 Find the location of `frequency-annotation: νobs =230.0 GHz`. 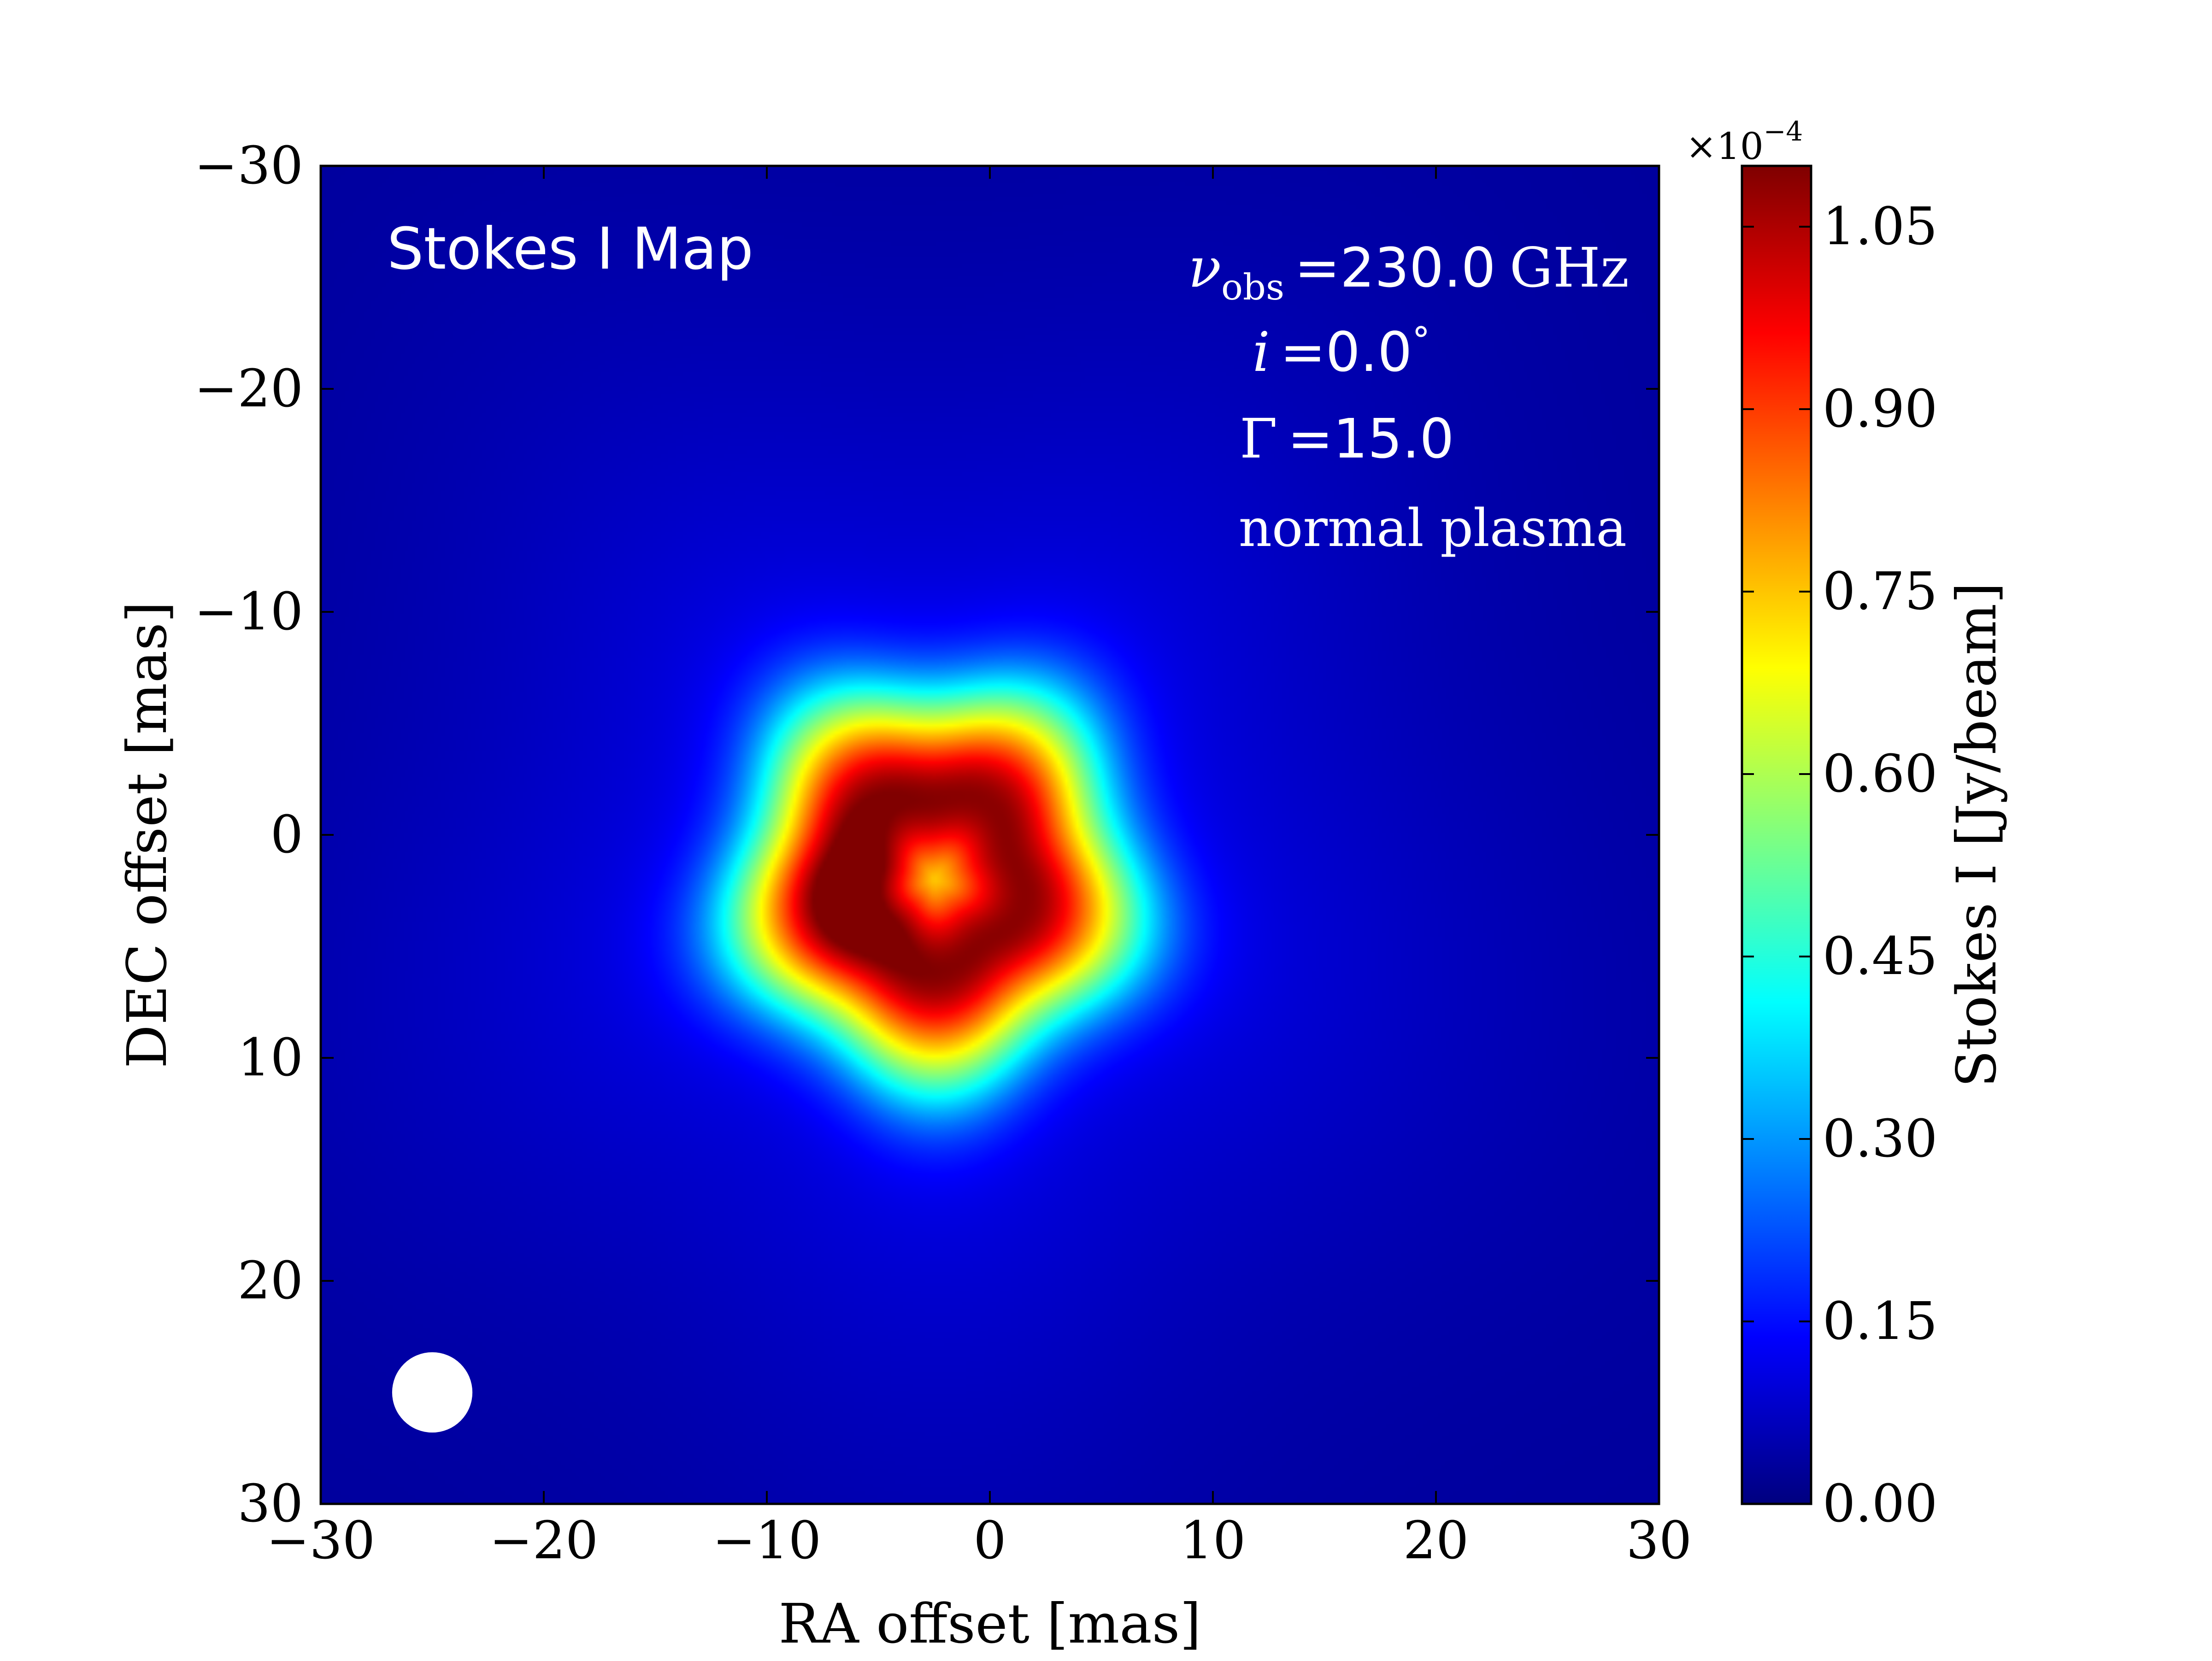

frequency-annotation: νobs =230.0 GHz is located at coordinates (1408, 272).